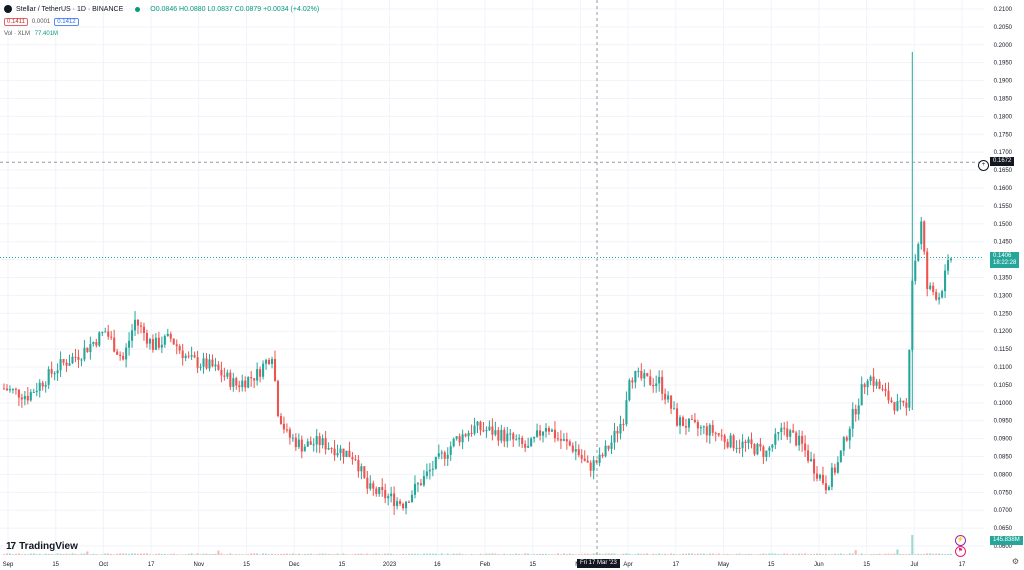 The image size is (1024, 570). What do you see at coordinates (771, 565) in the screenshot?
I see `time-axis-label: 15` at bounding box center [771, 565].